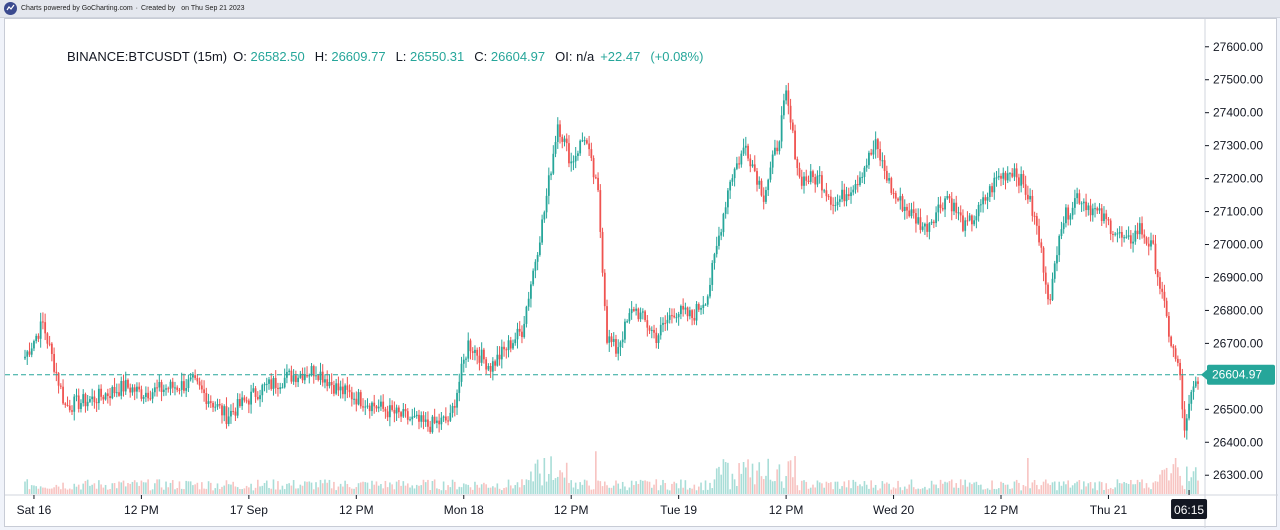 The height and width of the screenshot is (530, 1280). I want to click on x-tick-label: Thu 21, so click(1109, 510).